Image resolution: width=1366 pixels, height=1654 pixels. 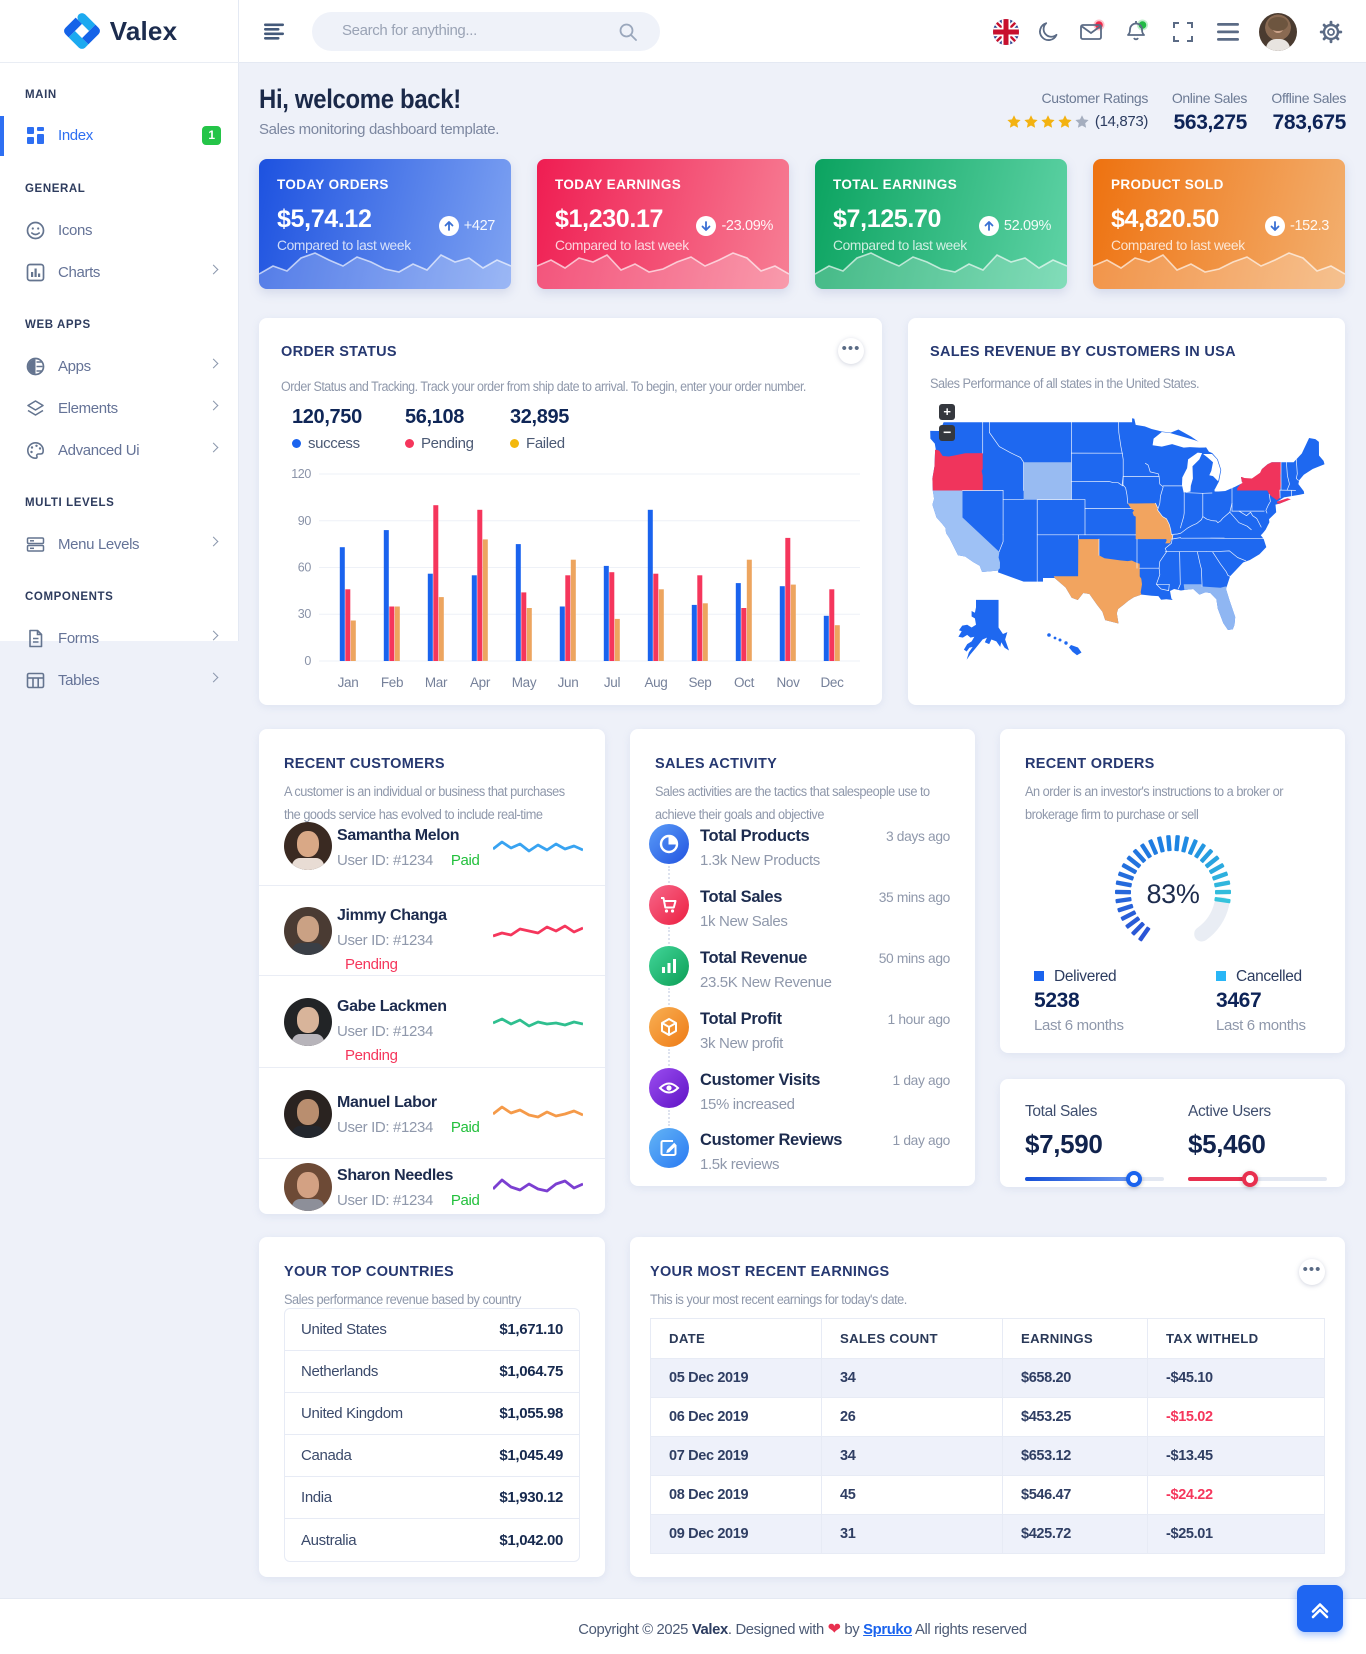 What do you see at coordinates (307, 661) in the screenshot?
I see `svg-text: 0` at bounding box center [307, 661].